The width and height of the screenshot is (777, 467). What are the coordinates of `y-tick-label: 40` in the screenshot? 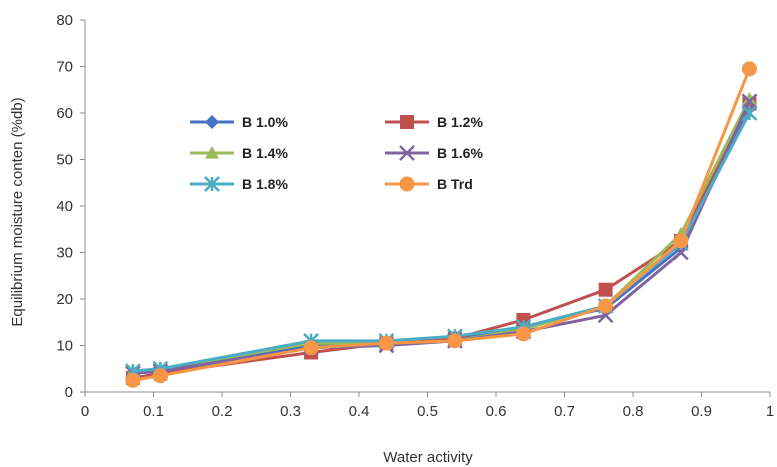 It's located at (64, 206).